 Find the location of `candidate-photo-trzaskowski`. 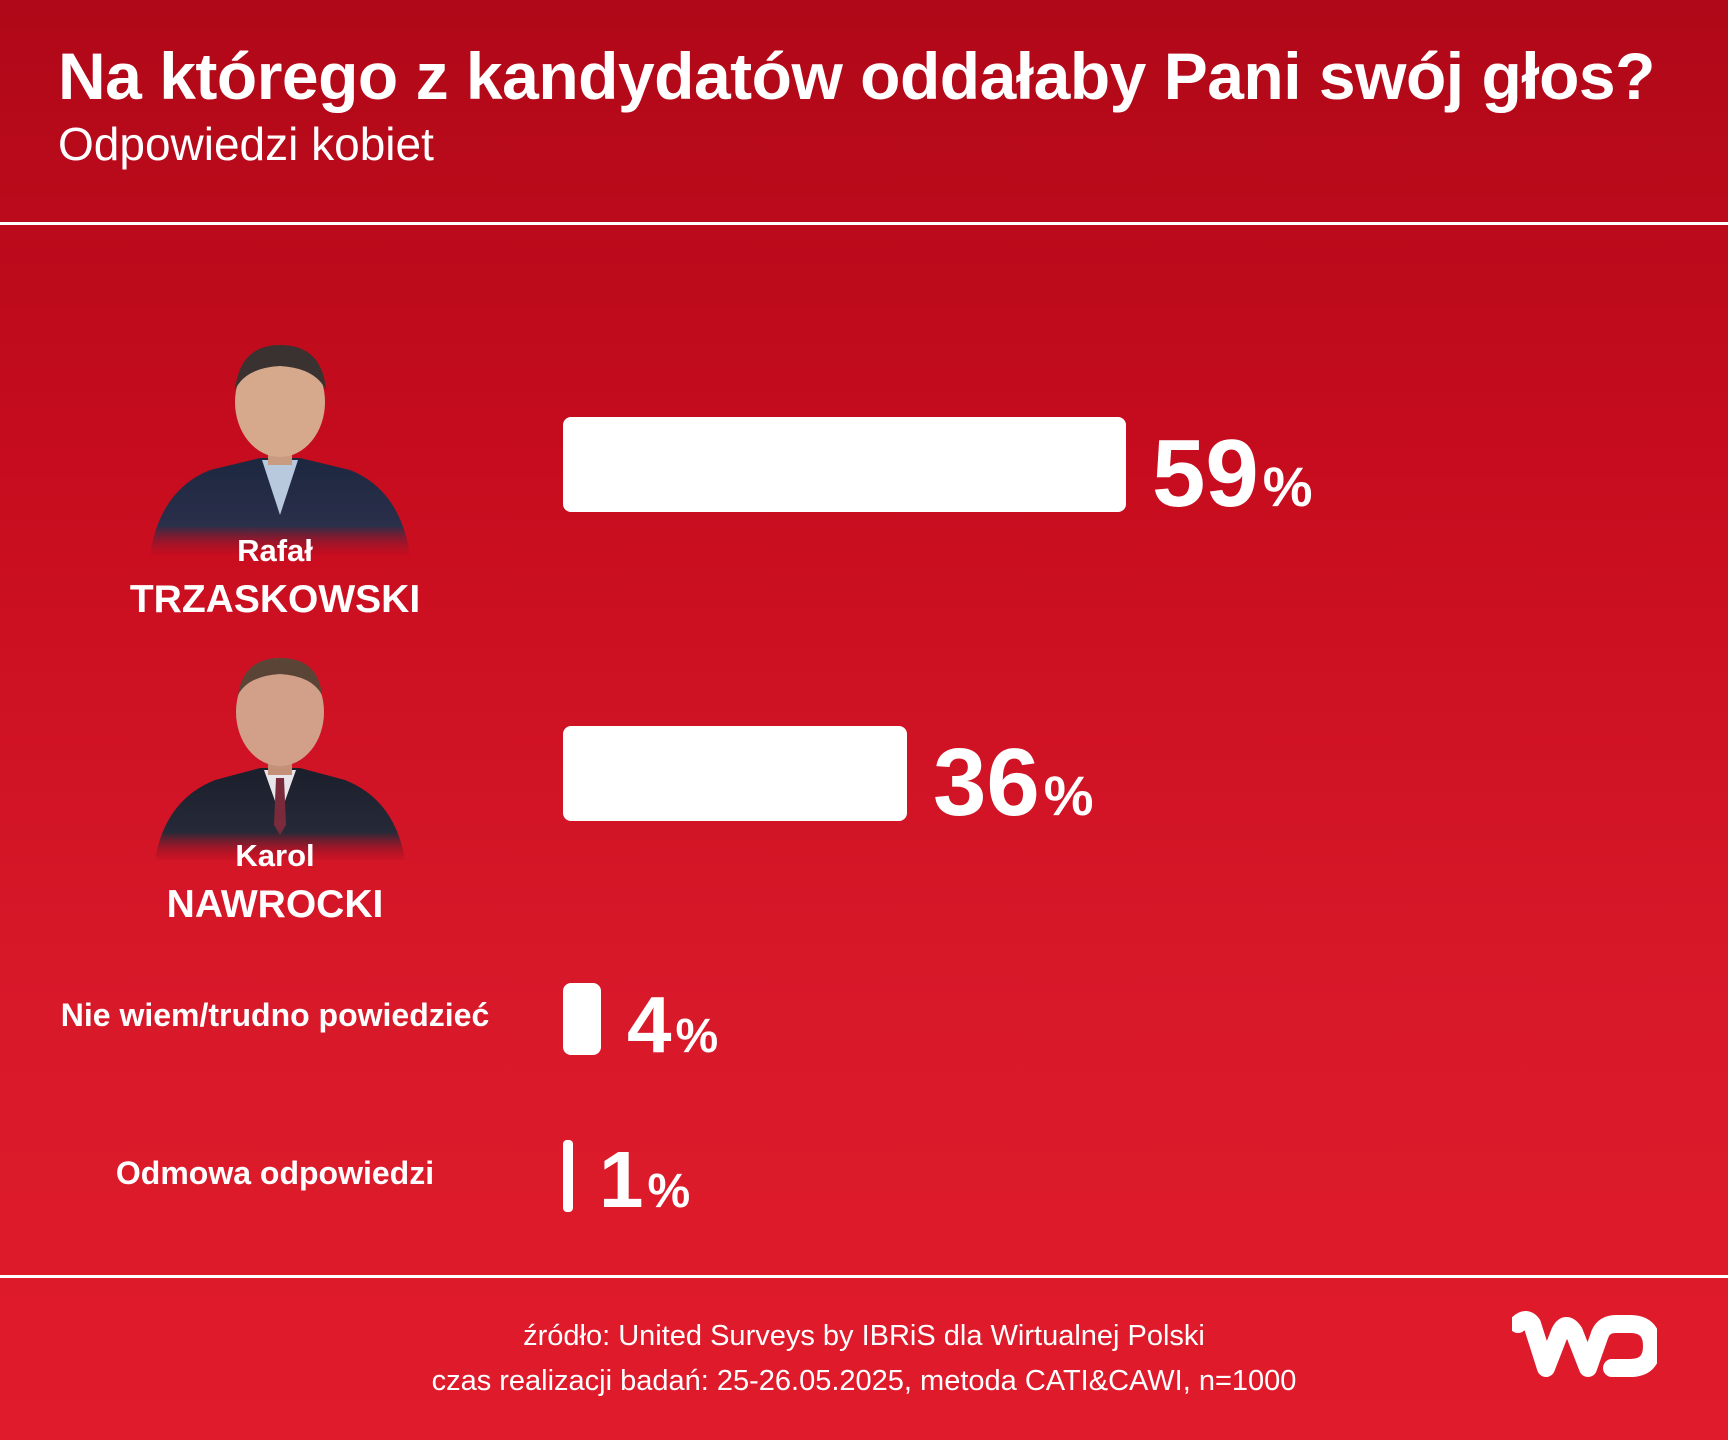

candidate-photo-trzaskowski is located at coordinates (280, 447).